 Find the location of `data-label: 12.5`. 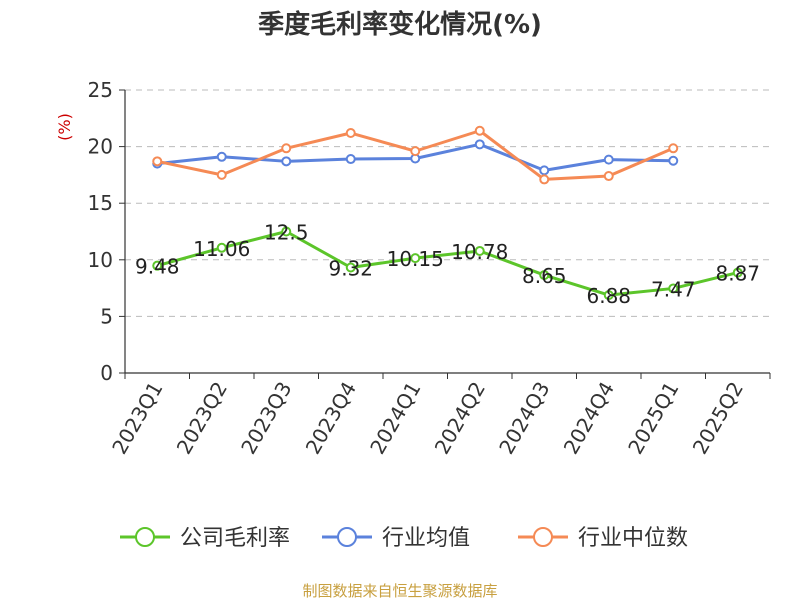

data-label: 12.5 is located at coordinates (286, 233).